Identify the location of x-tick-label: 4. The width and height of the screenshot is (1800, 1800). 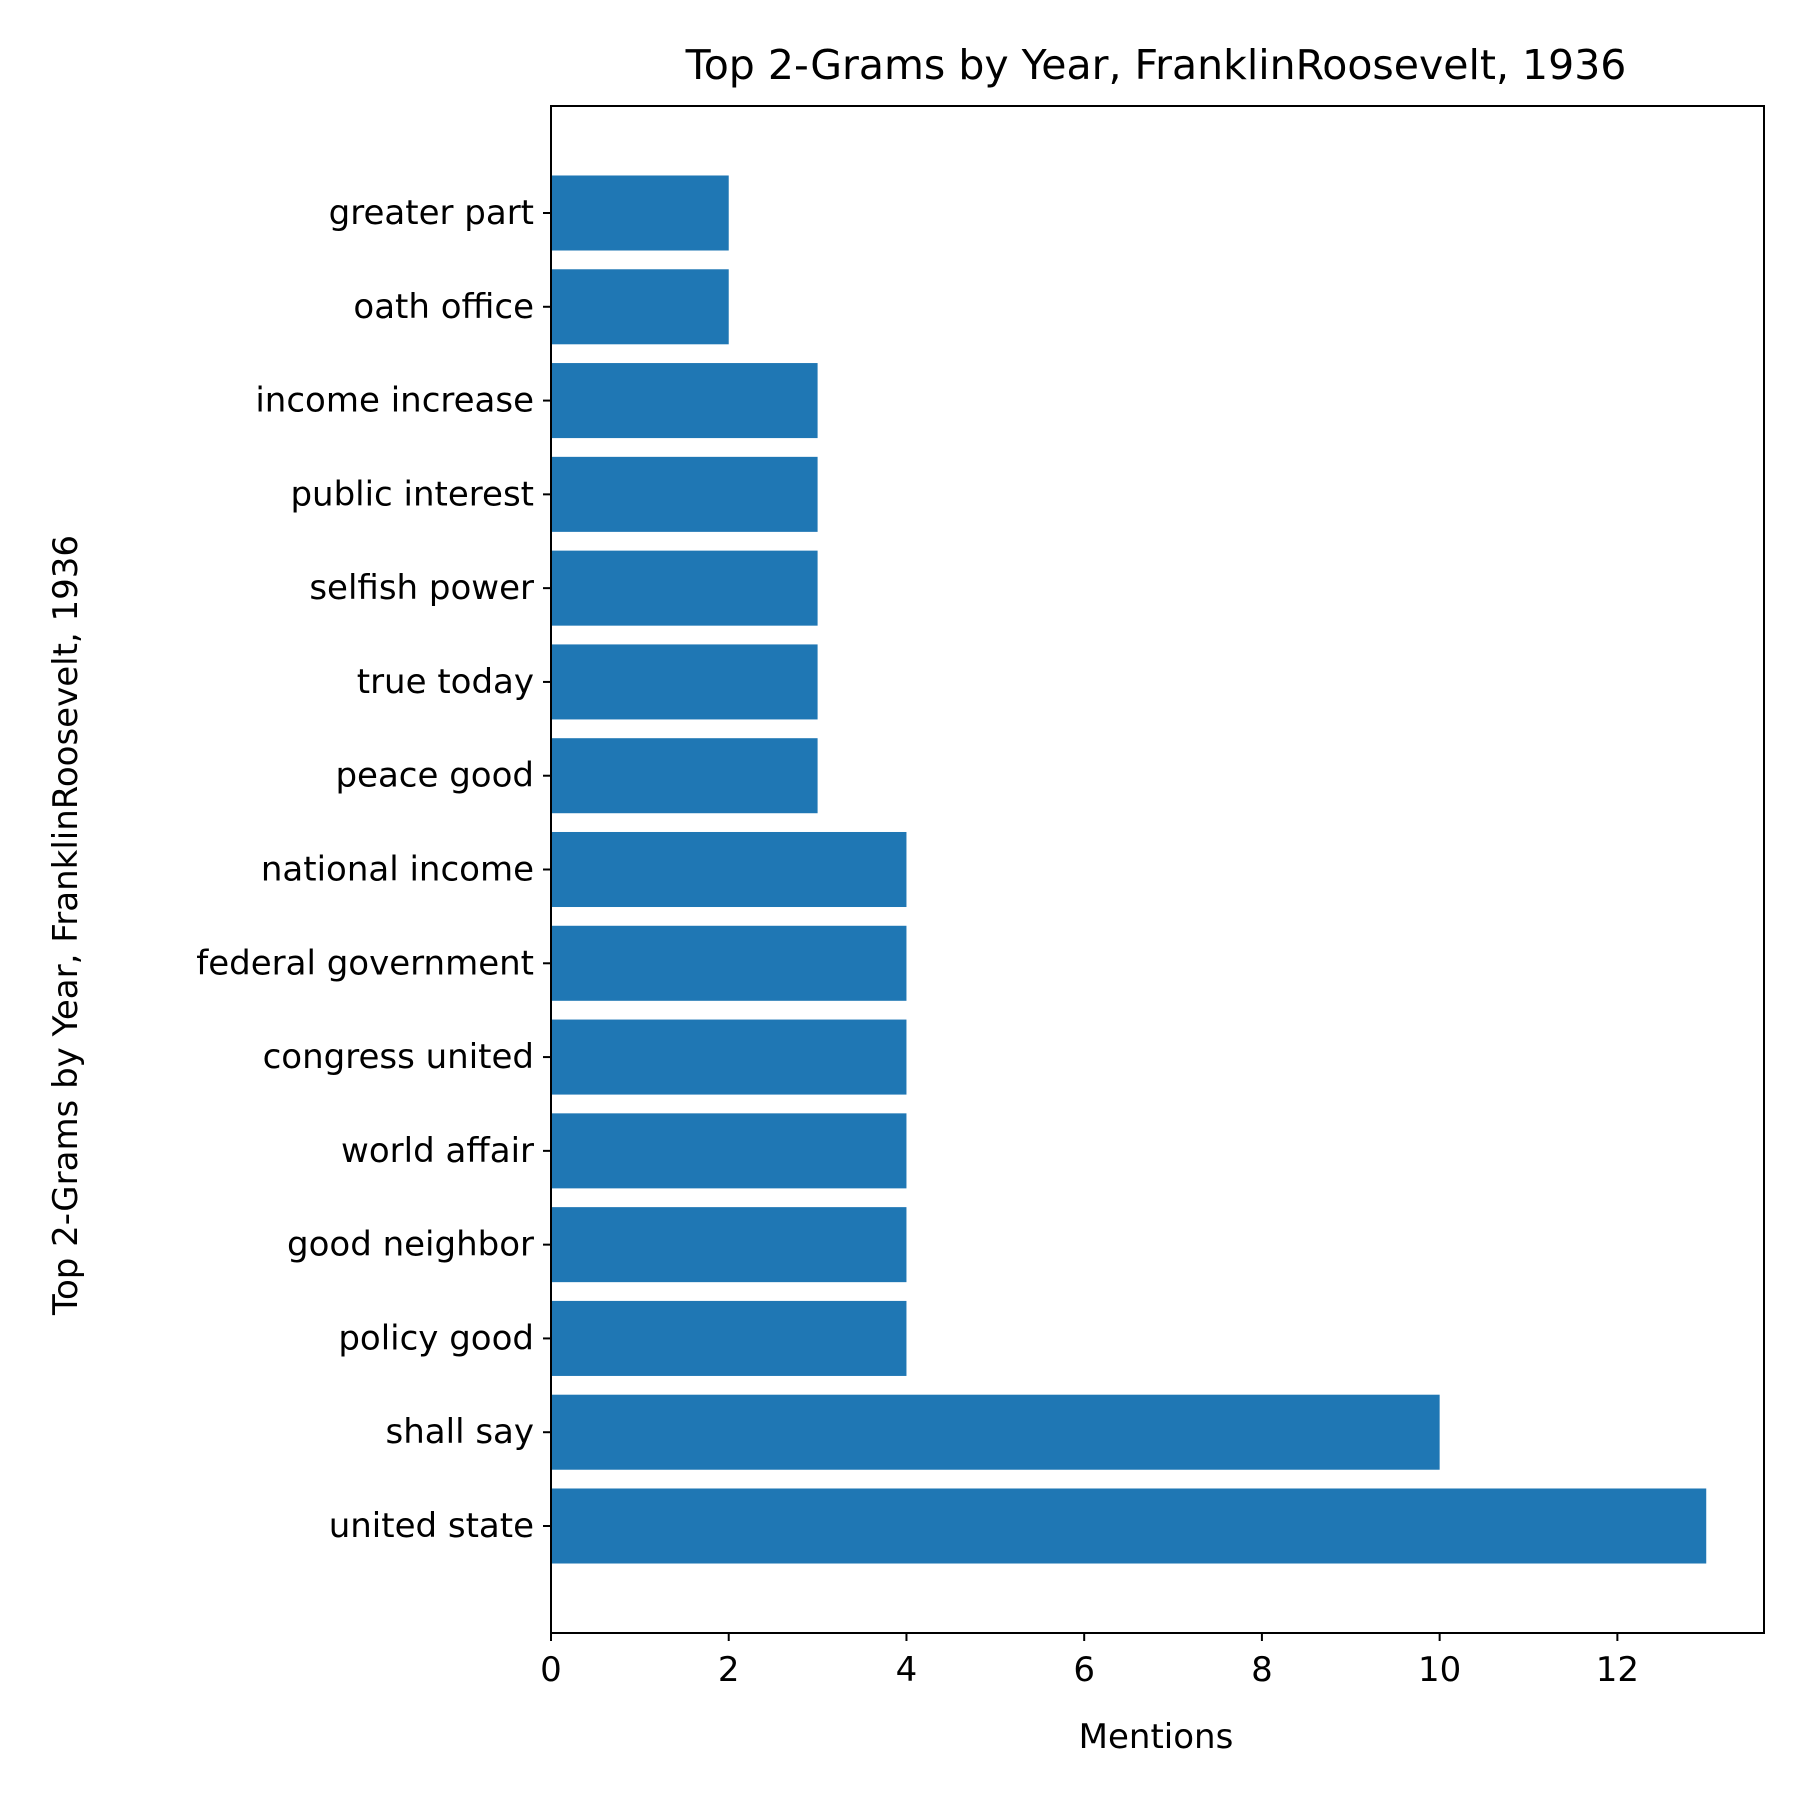
(907, 1670).